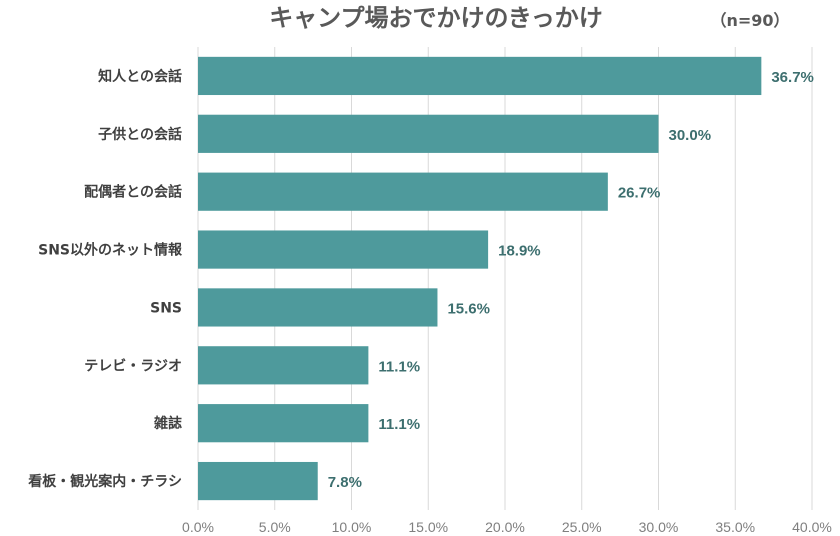  Describe the element at coordinates (428, 527) in the screenshot. I see `x-tick-label: 15.0%` at that location.